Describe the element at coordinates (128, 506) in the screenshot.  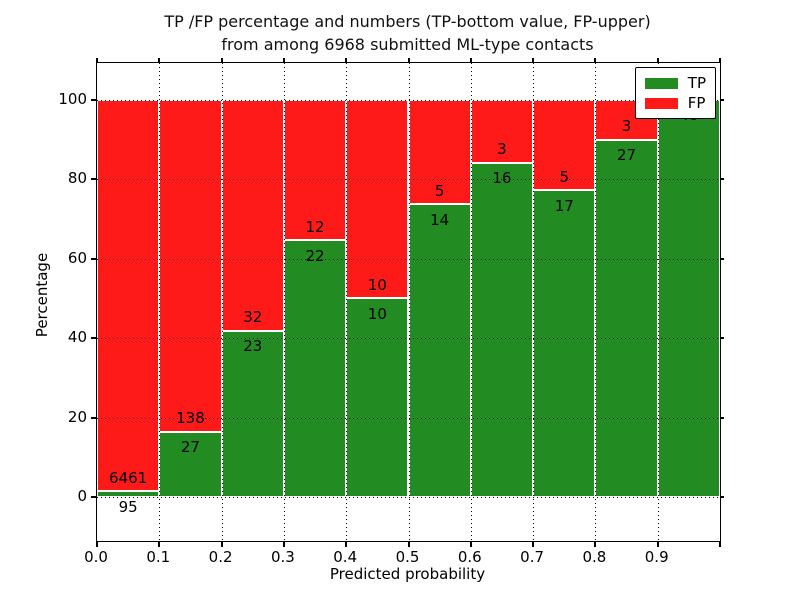
I see `tp-count-label: 95` at that location.